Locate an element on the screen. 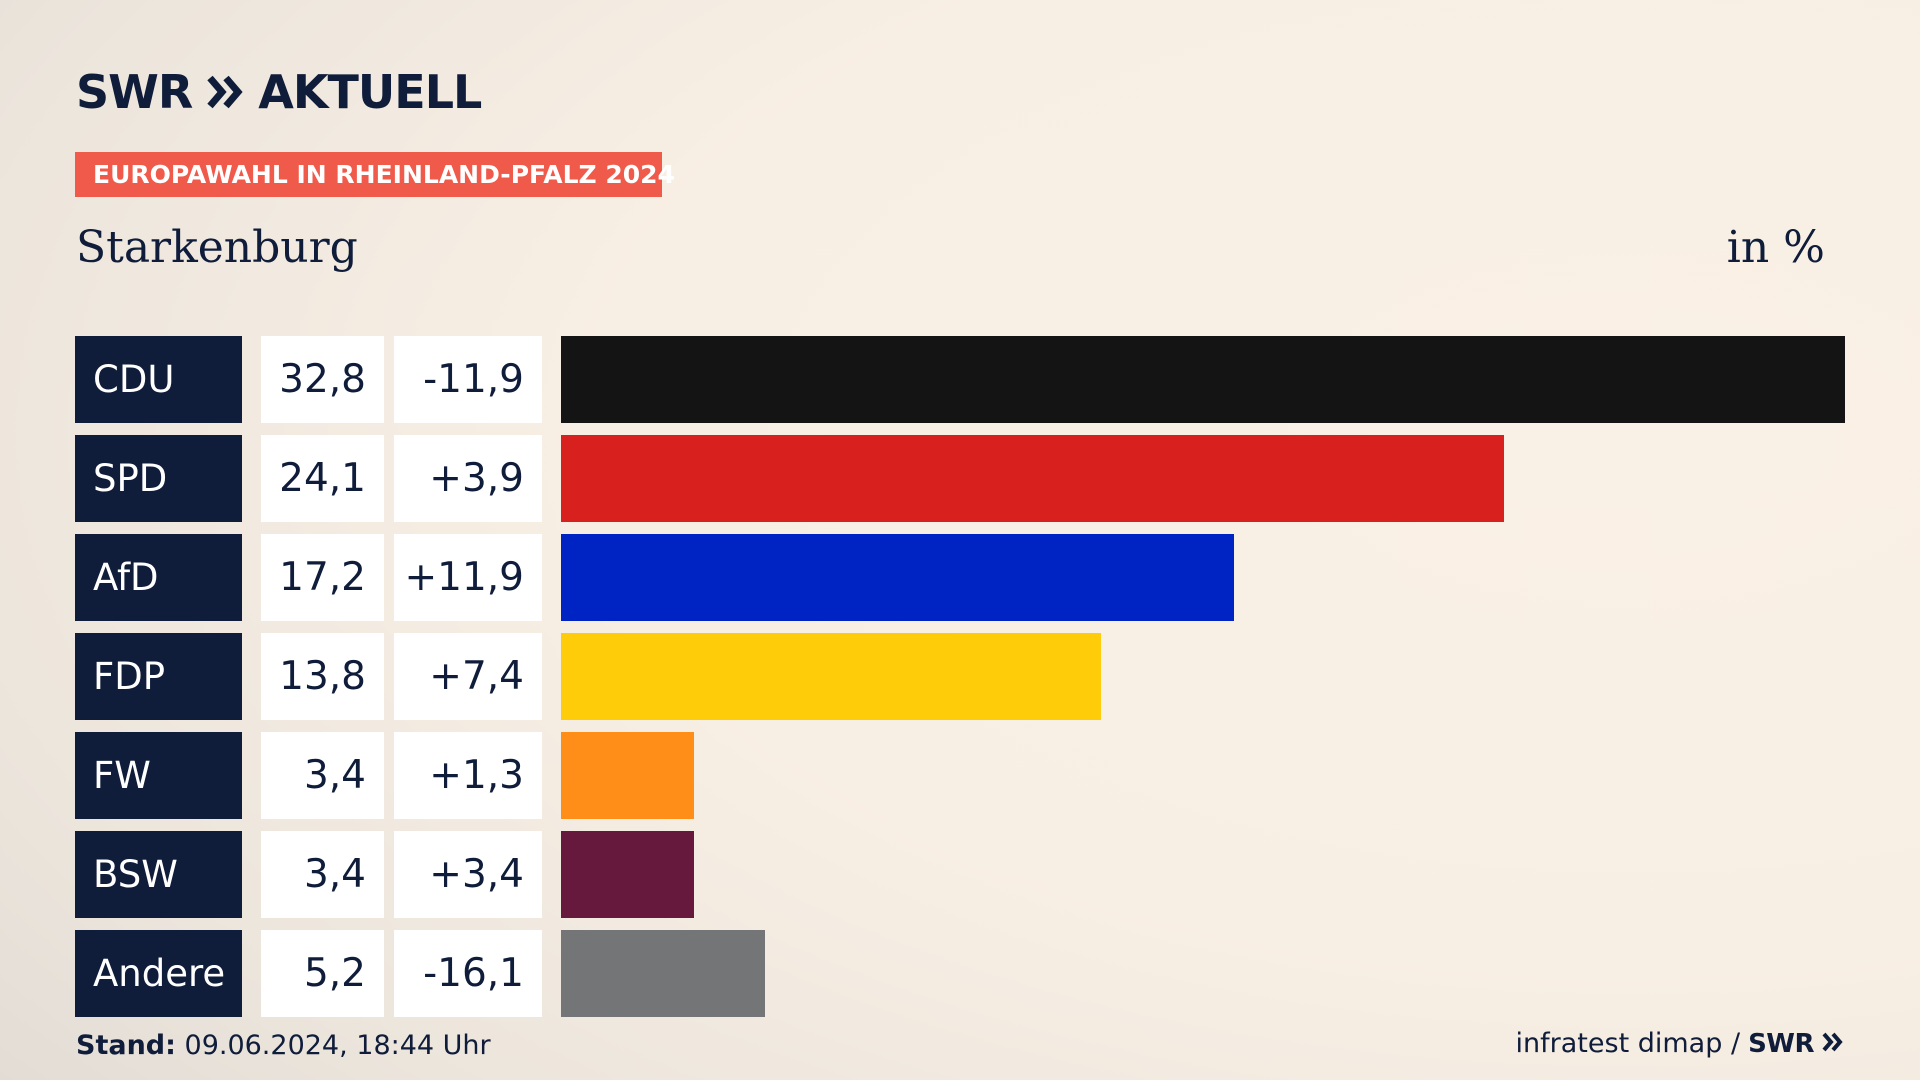 Image resolution: width=1920 pixels, height=1080 pixels. party-label: FW is located at coordinates (158, 775).